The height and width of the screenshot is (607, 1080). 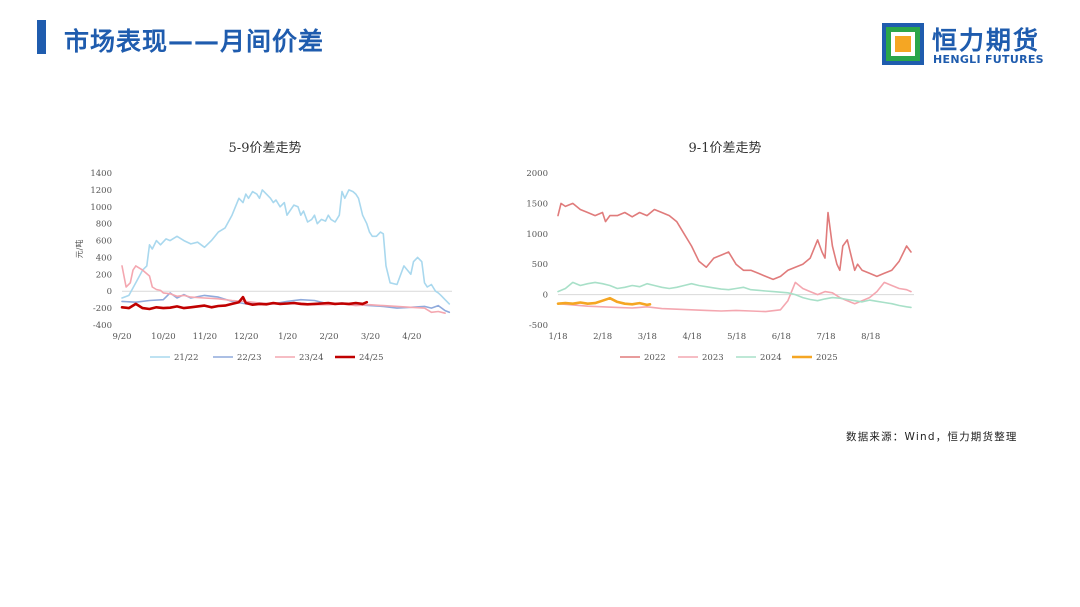 I want to click on x-tick-label: 3/18, so click(x=647, y=337).